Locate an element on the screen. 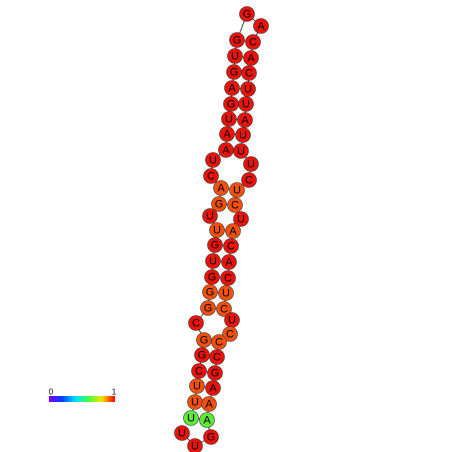  colorbar-min: 0 is located at coordinates (51, 392).